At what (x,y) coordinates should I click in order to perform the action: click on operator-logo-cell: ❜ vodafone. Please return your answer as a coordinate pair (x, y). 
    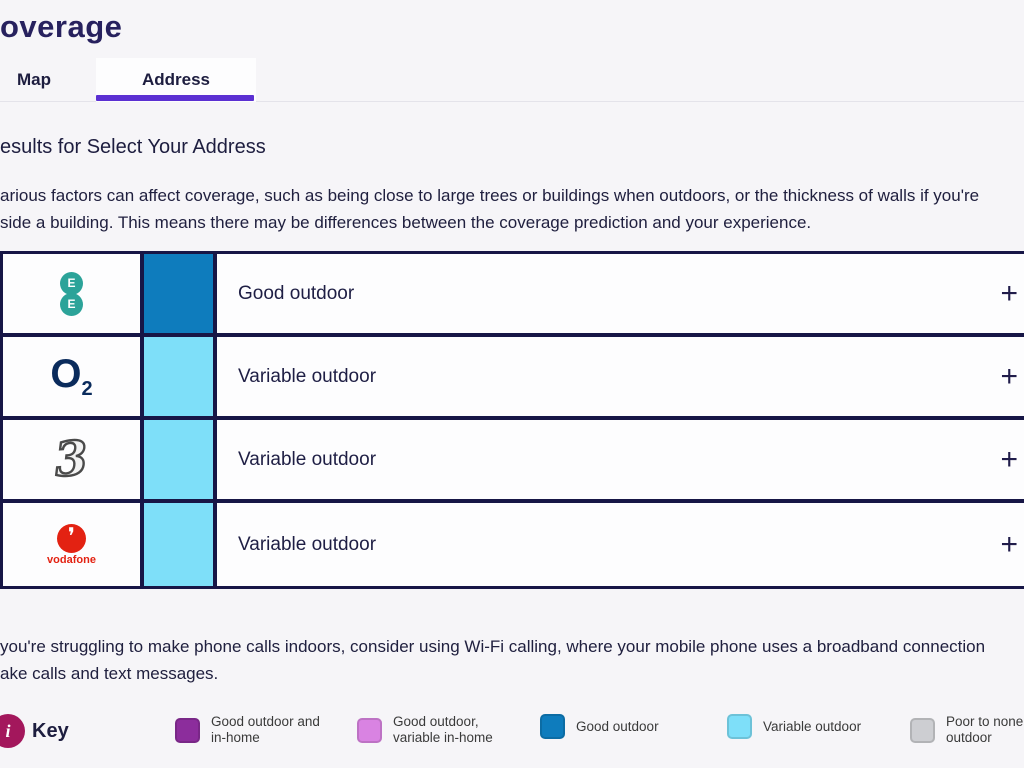
    Looking at the image, I should click on (73, 544).